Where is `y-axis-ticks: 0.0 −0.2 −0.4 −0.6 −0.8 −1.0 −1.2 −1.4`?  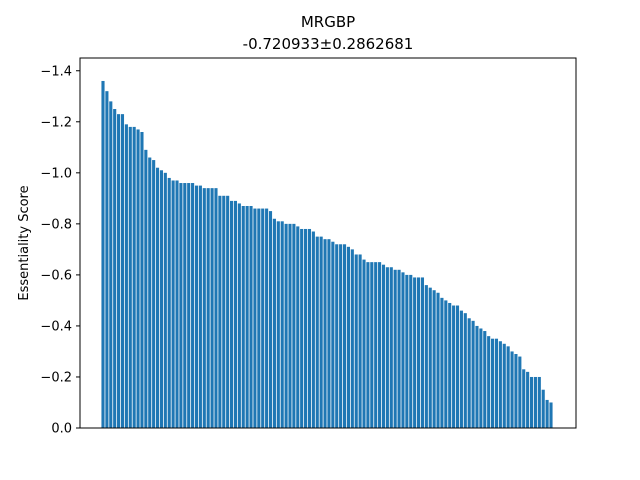
y-axis-ticks: 0.0 −0.2 −0.4 −0.6 −0.8 −1.0 −1.2 −1.4 is located at coordinates (60, 250).